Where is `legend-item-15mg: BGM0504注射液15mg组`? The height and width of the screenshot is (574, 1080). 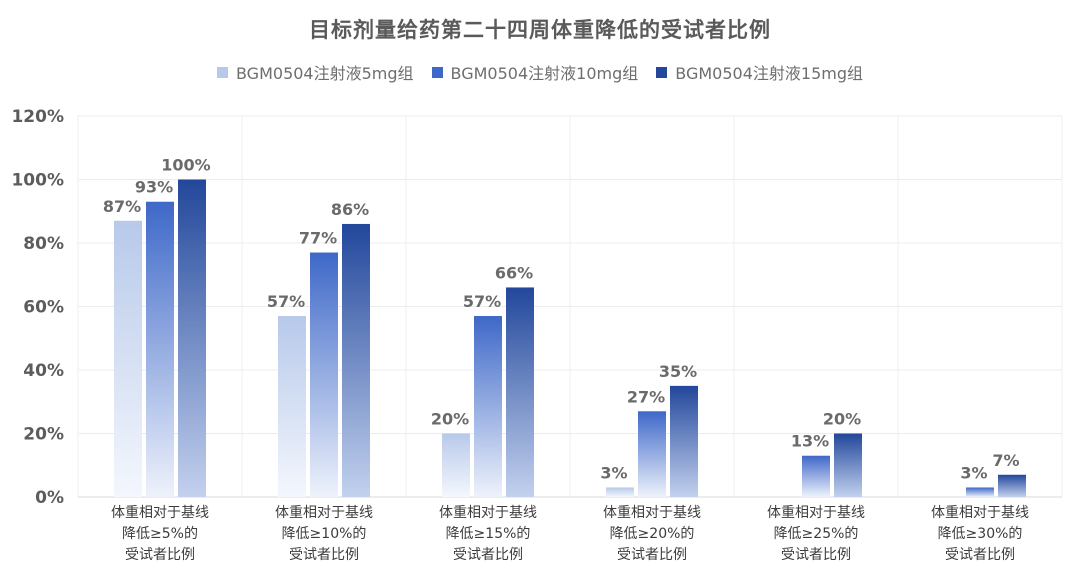 legend-item-15mg: BGM0504注射液15mg组 is located at coordinates (759, 72).